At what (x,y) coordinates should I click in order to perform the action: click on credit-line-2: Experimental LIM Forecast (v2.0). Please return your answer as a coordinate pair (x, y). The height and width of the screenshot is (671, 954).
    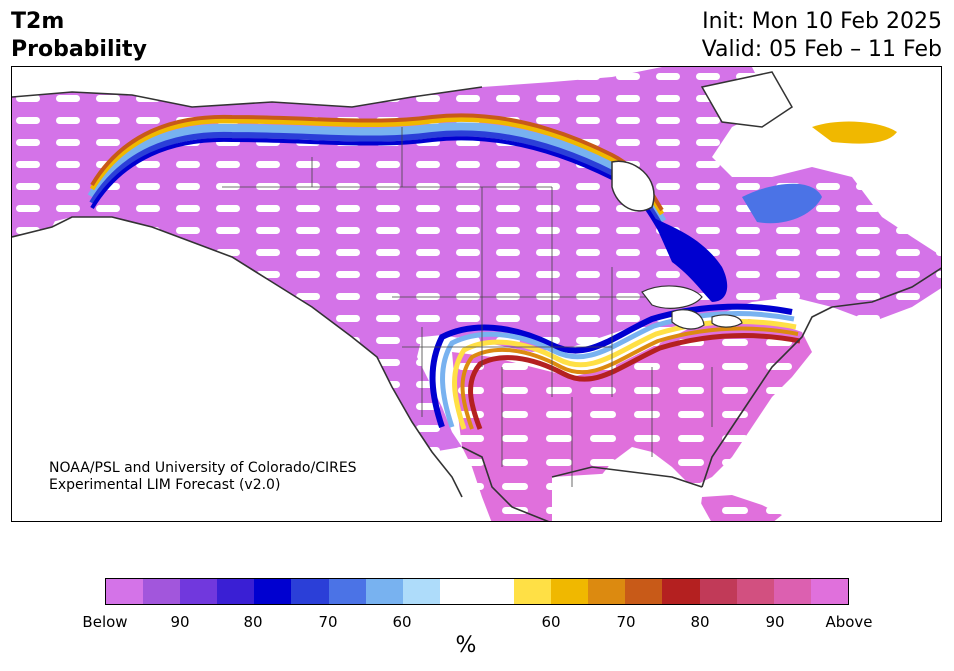
    Looking at the image, I should click on (165, 485).